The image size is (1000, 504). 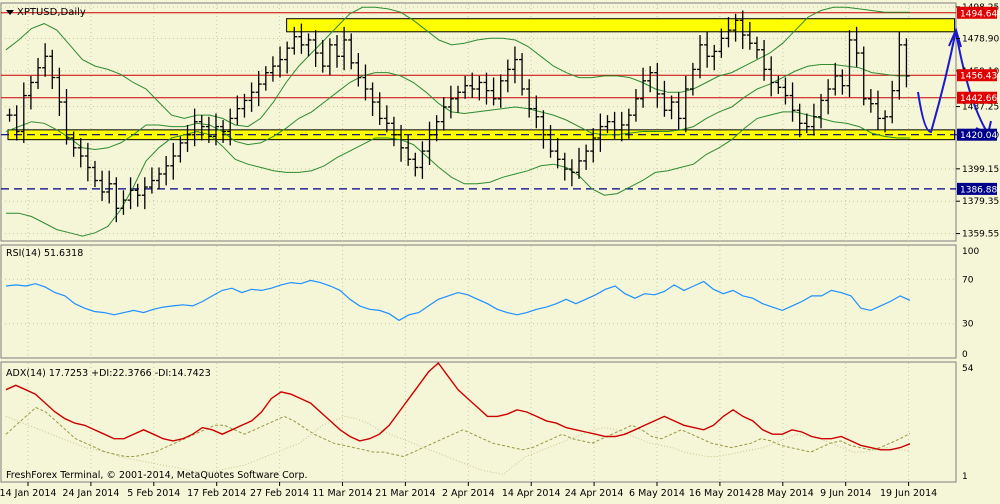 What do you see at coordinates (845, 493) in the screenshot?
I see `date-label: 9 Jun 2014` at bounding box center [845, 493].